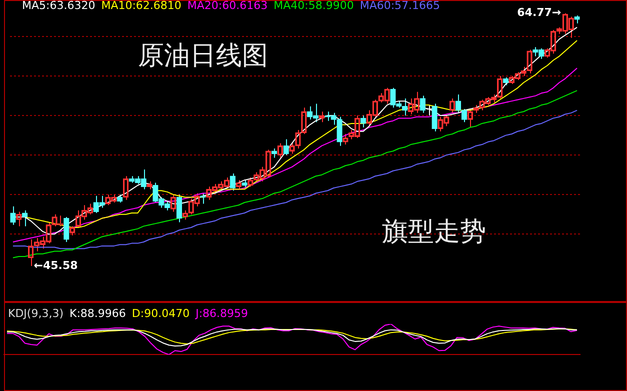 Image resolution: width=627 pixels, height=391 pixels. What do you see at coordinates (141, 6) in the screenshot?
I see `text: MA10:62.6810` at bounding box center [141, 6].